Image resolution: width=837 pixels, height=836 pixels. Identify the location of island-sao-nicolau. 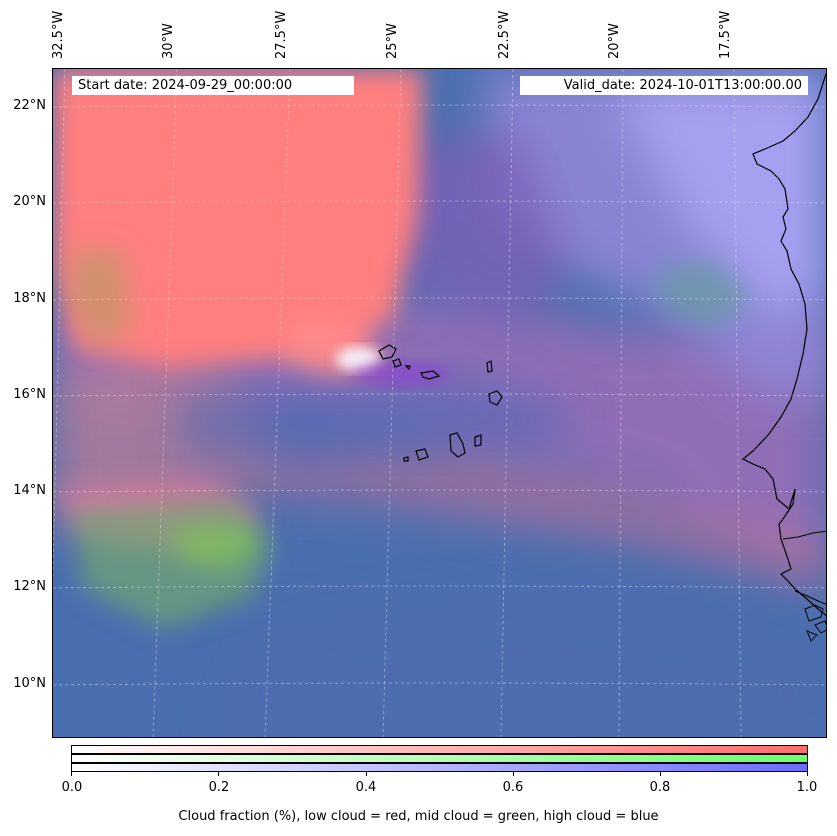
(430, 375).